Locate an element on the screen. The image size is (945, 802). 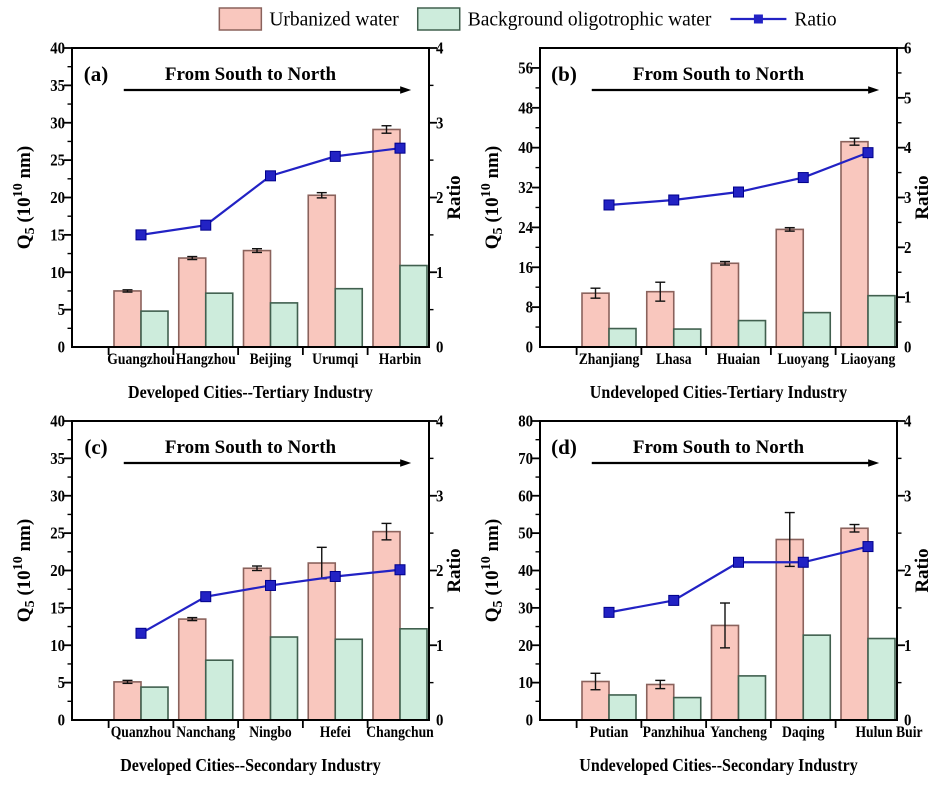
panel-letter: (a) is located at coordinates (96, 74).